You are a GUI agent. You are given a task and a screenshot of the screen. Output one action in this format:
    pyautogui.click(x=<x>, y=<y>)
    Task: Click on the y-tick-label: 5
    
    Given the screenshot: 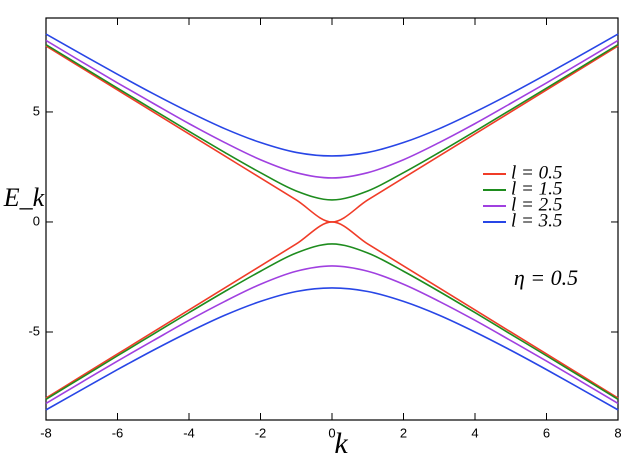 What is the action you would take?
    pyautogui.click(x=36, y=110)
    